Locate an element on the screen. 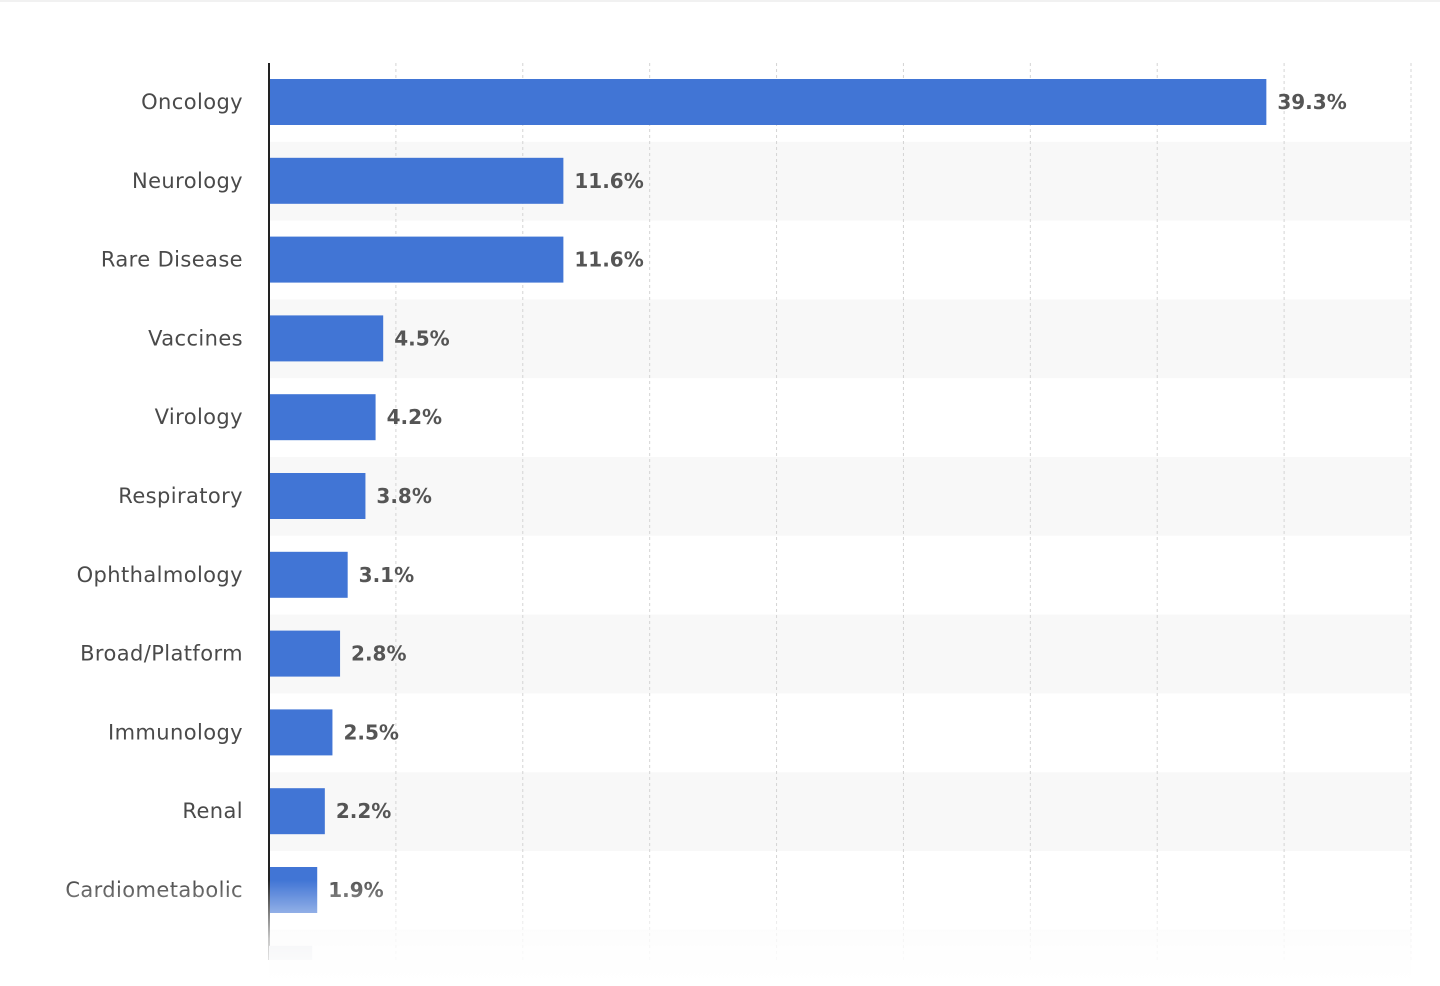  category-label: Immunology is located at coordinates (175, 732).